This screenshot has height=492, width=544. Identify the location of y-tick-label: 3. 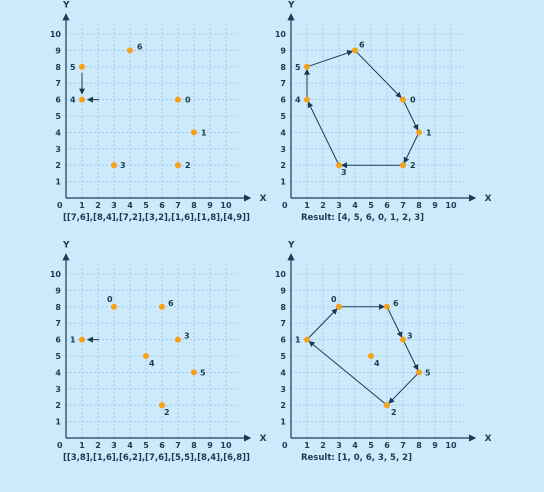
(58, 149).